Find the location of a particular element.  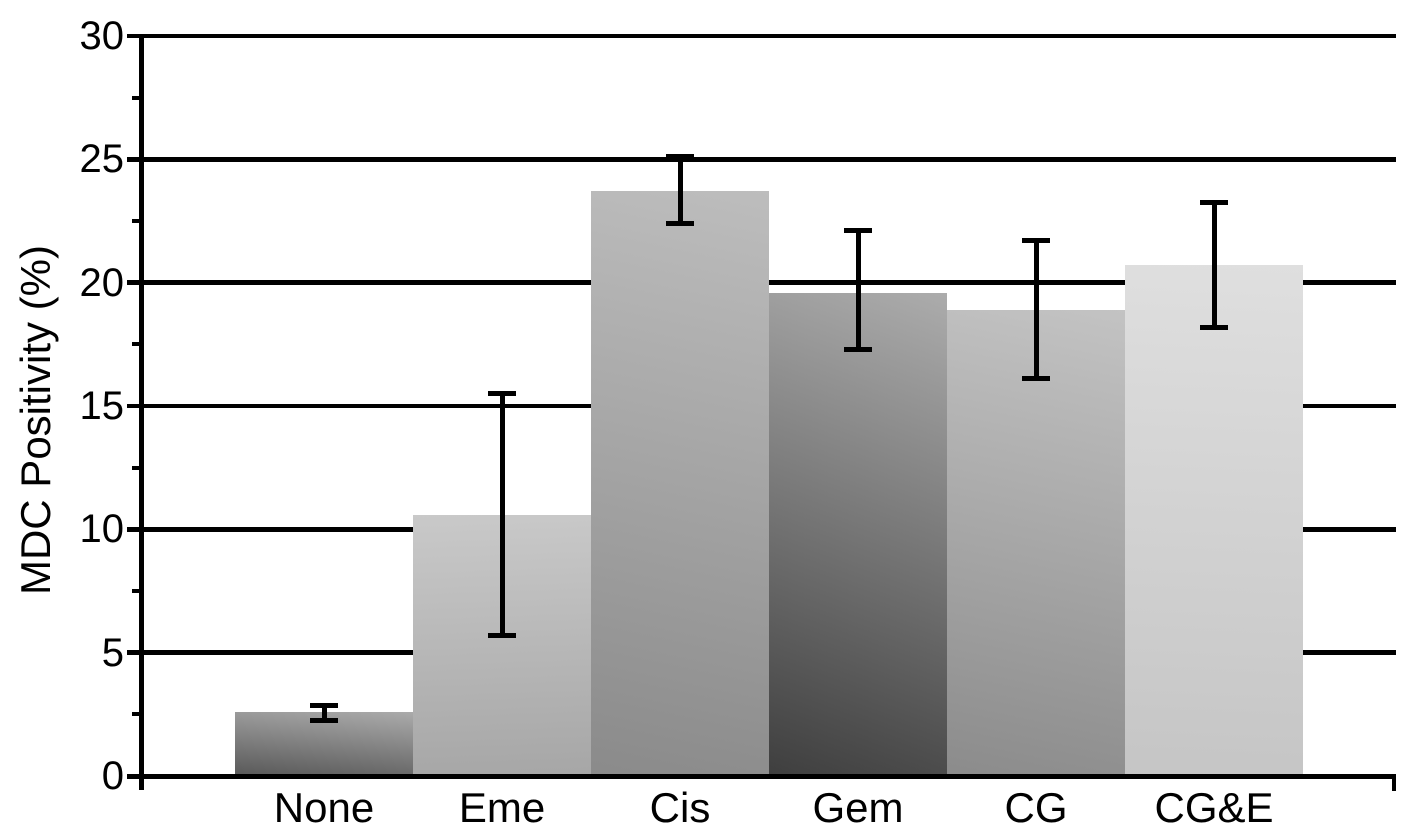

bar-cg is located at coordinates (1036, 543).